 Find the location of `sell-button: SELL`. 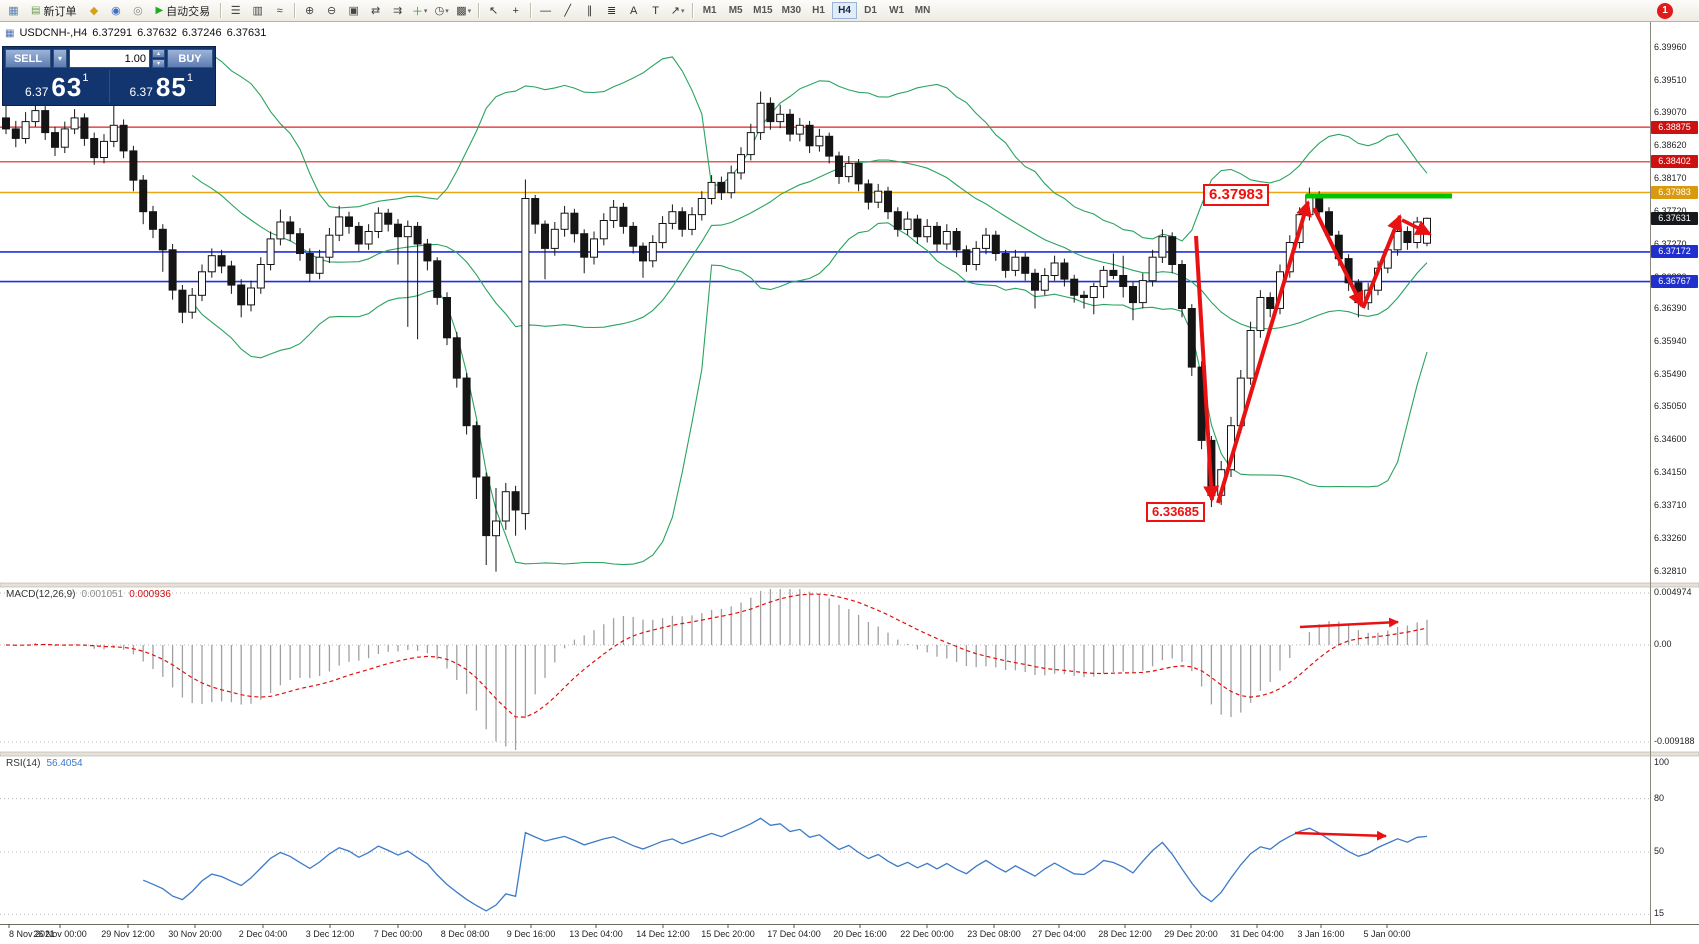

sell-button: SELL is located at coordinates (28, 58).